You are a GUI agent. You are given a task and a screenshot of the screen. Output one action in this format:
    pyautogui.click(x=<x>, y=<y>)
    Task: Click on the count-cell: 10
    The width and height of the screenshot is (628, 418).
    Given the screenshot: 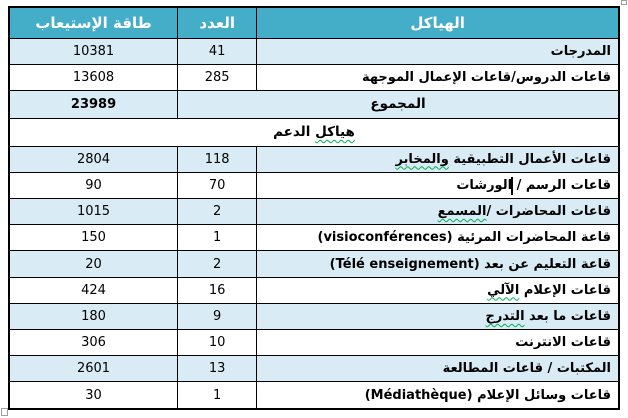 What is the action you would take?
    pyautogui.click(x=217, y=343)
    